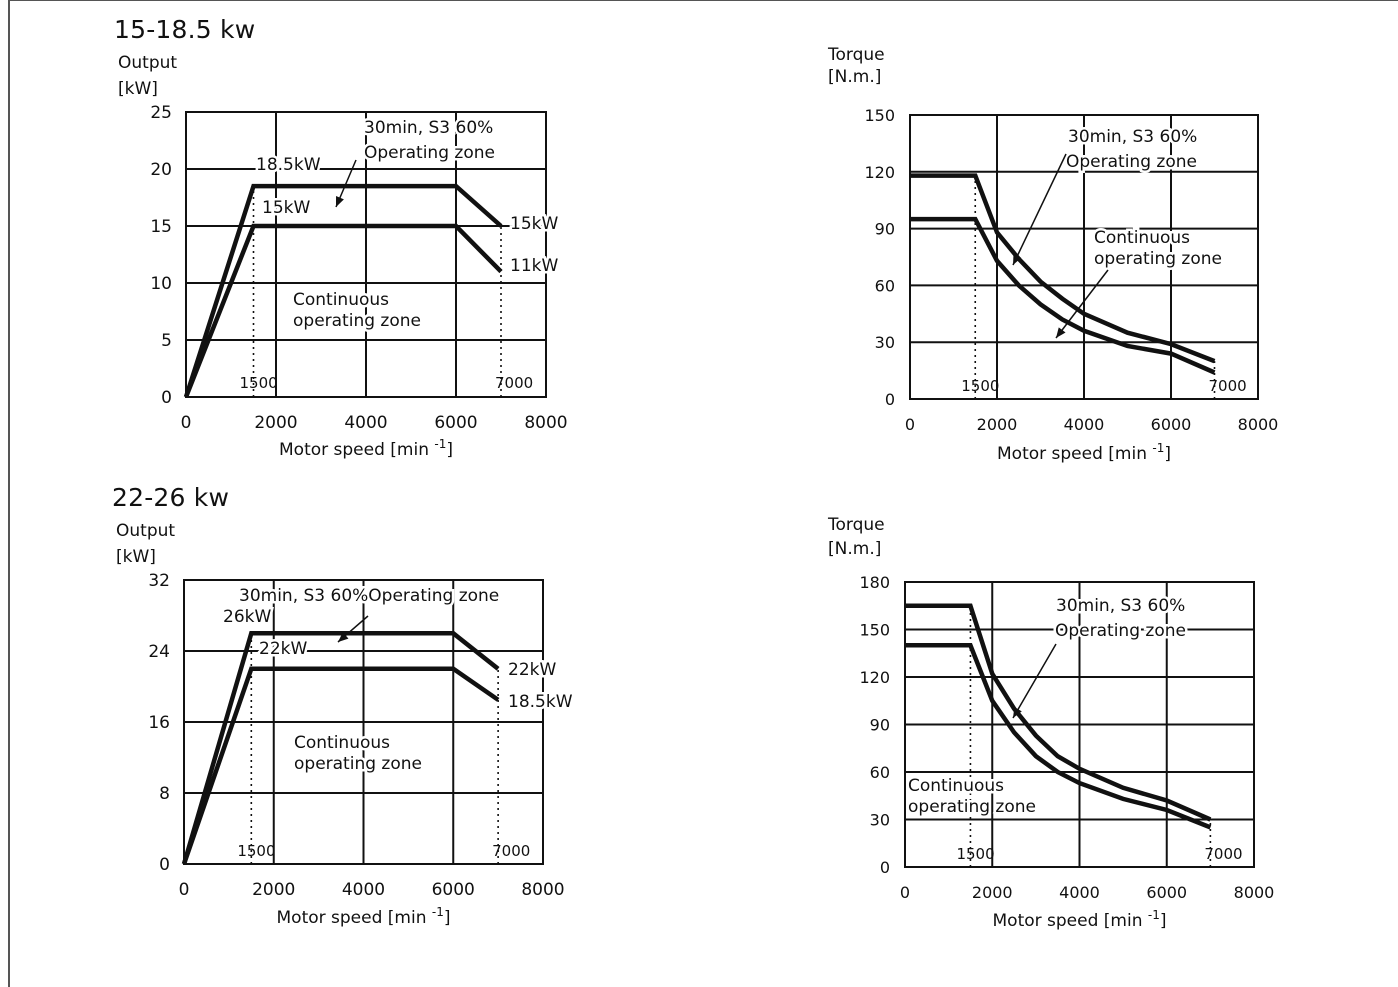 This screenshot has height=987, width=1398. What do you see at coordinates (534, 266) in the screenshot?
I see `annotation-label: 11kW` at bounding box center [534, 266].